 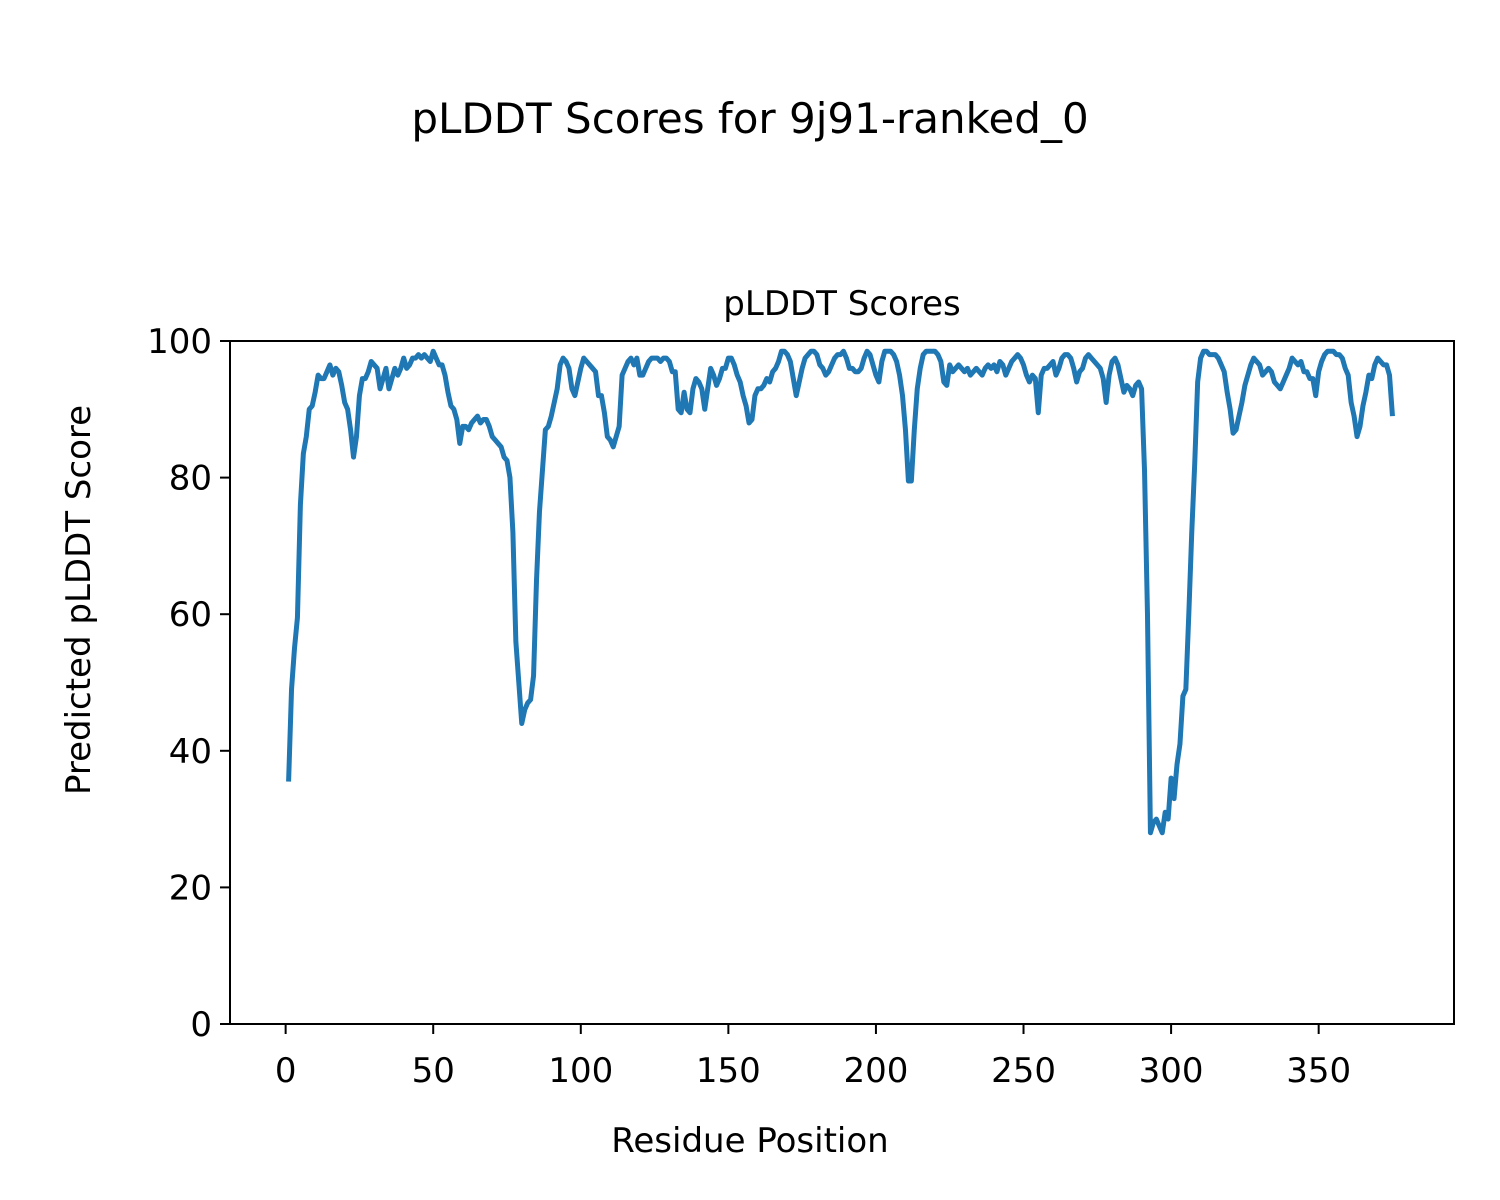 I want to click on y-axis-label: Predicted pLDDT Score, so click(x=79, y=600).